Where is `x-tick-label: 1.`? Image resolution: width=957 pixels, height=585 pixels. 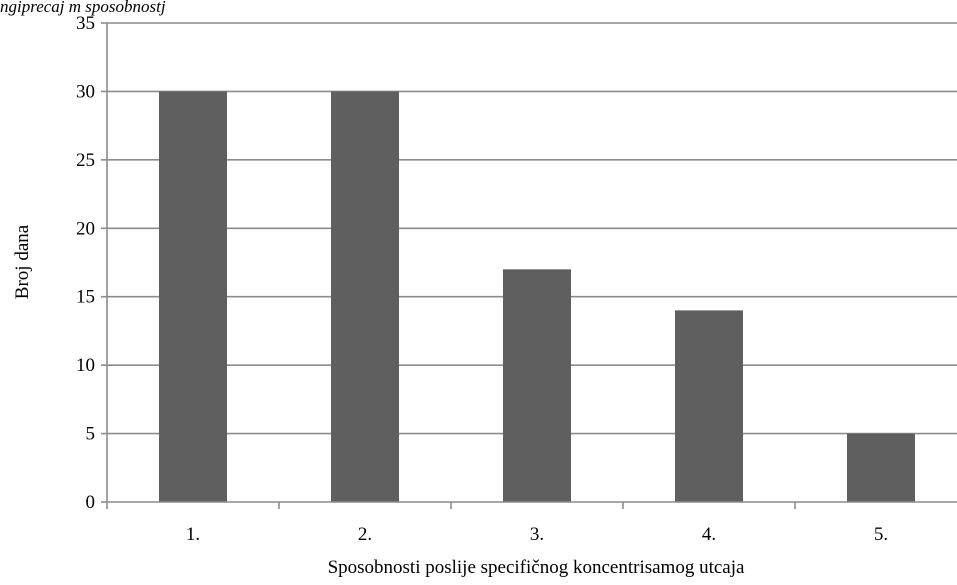 x-tick-label: 1. is located at coordinates (193, 534).